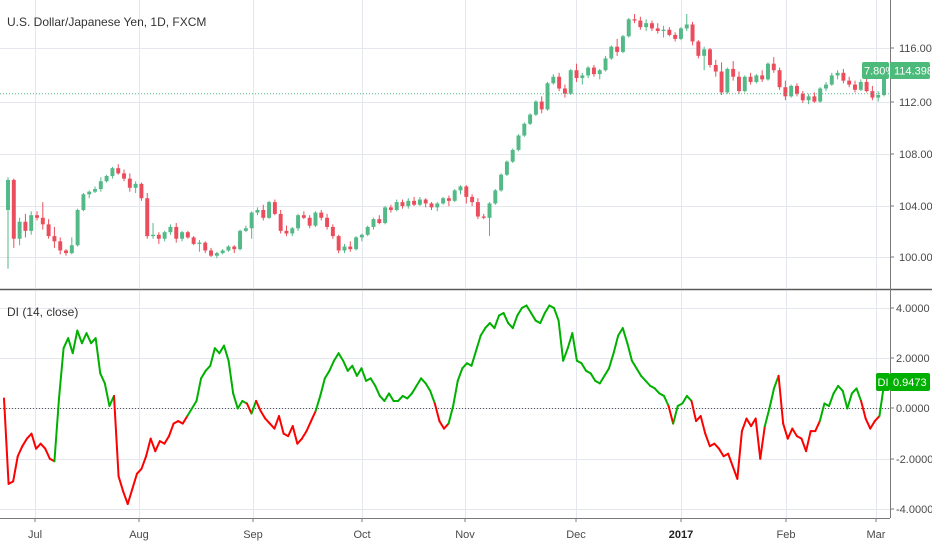  Describe the element at coordinates (681, 535) in the screenshot. I see `month-label: 2017` at that location.